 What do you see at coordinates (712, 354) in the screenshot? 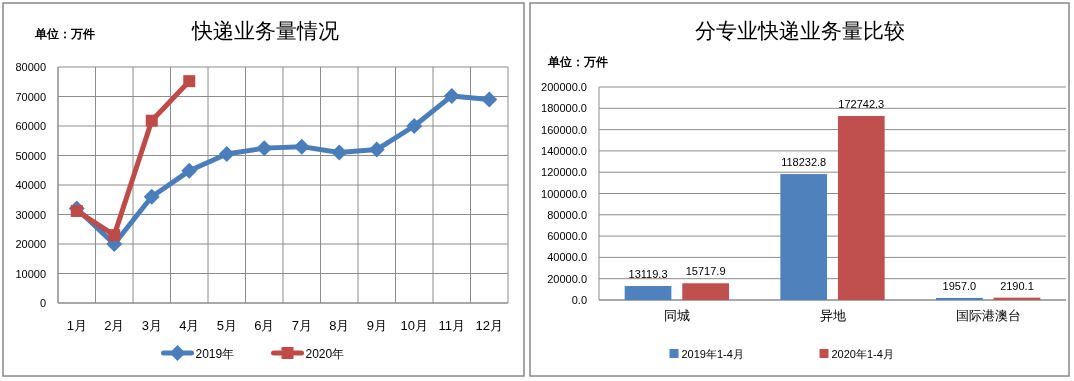
I see `legend-label: 2019年1-4月` at bounding box center [712, 354].